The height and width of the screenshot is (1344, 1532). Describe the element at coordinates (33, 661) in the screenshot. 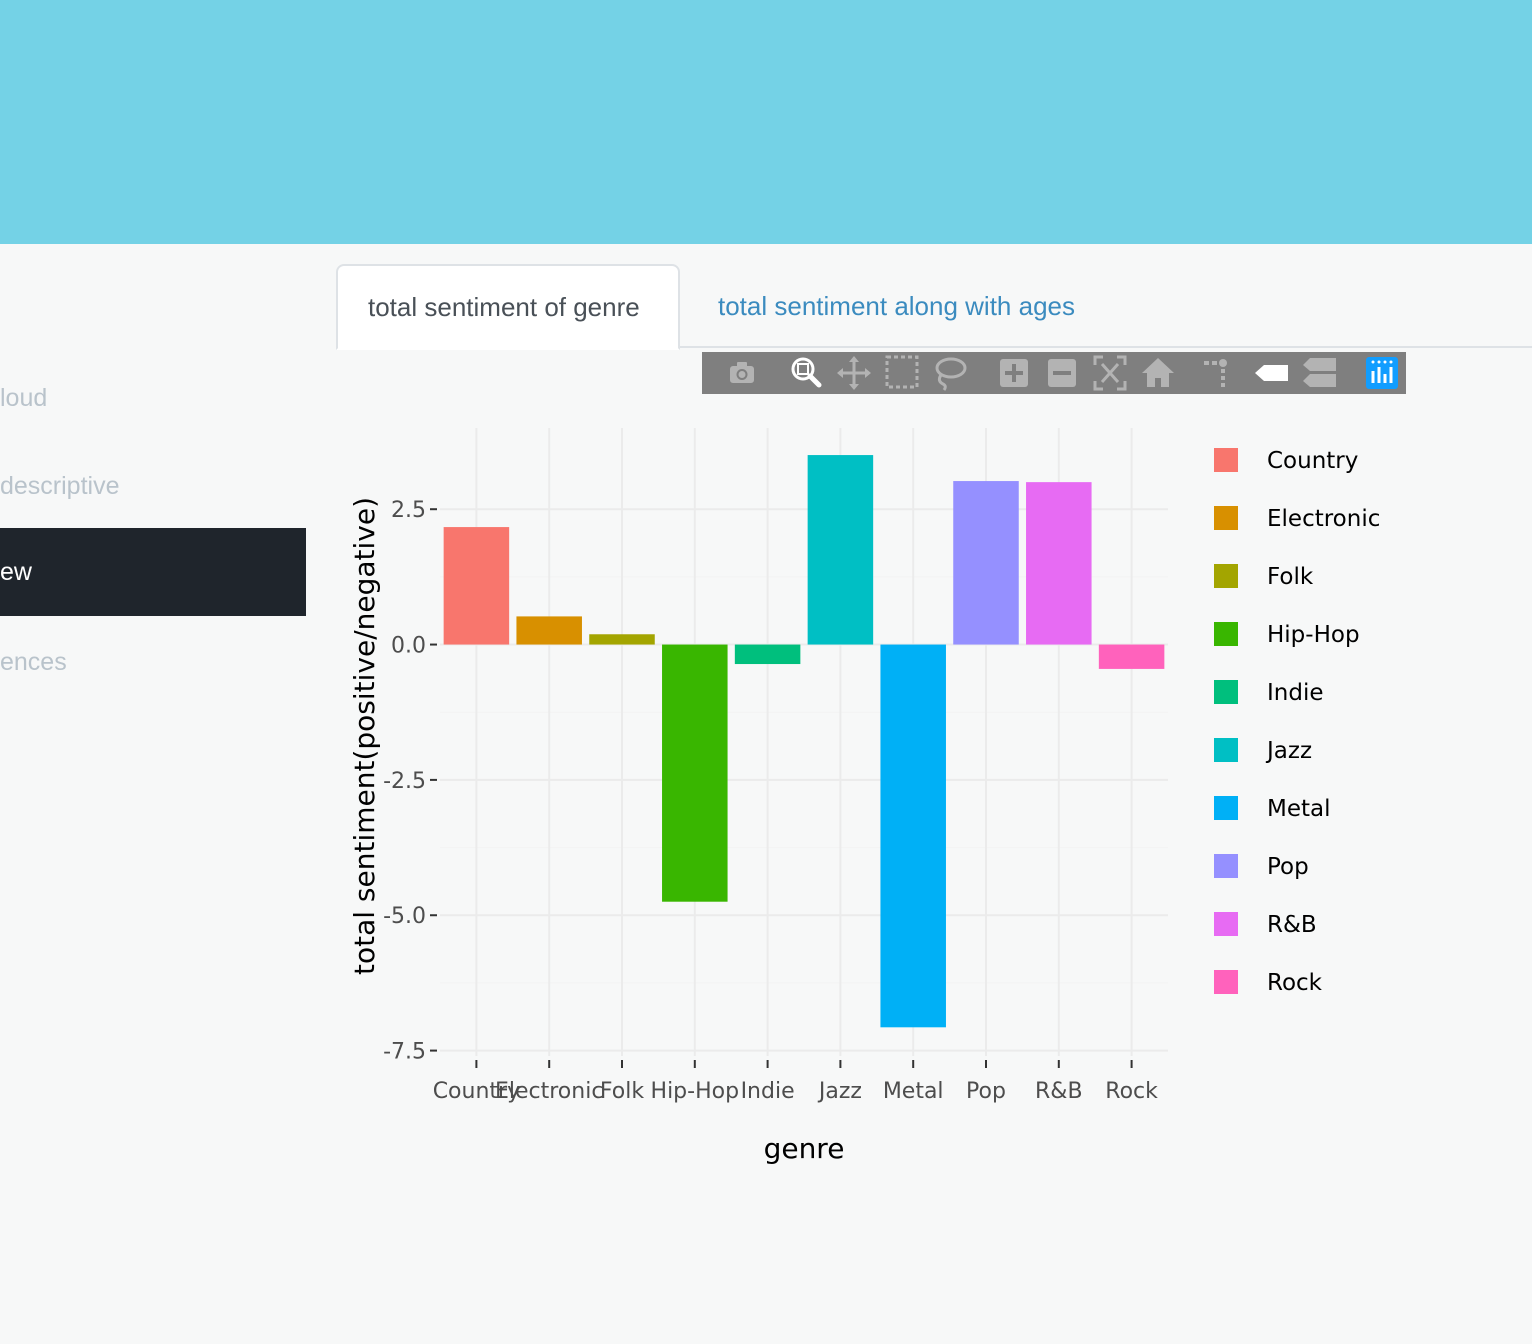

I see `sidebar-item-label: ences` at that location.